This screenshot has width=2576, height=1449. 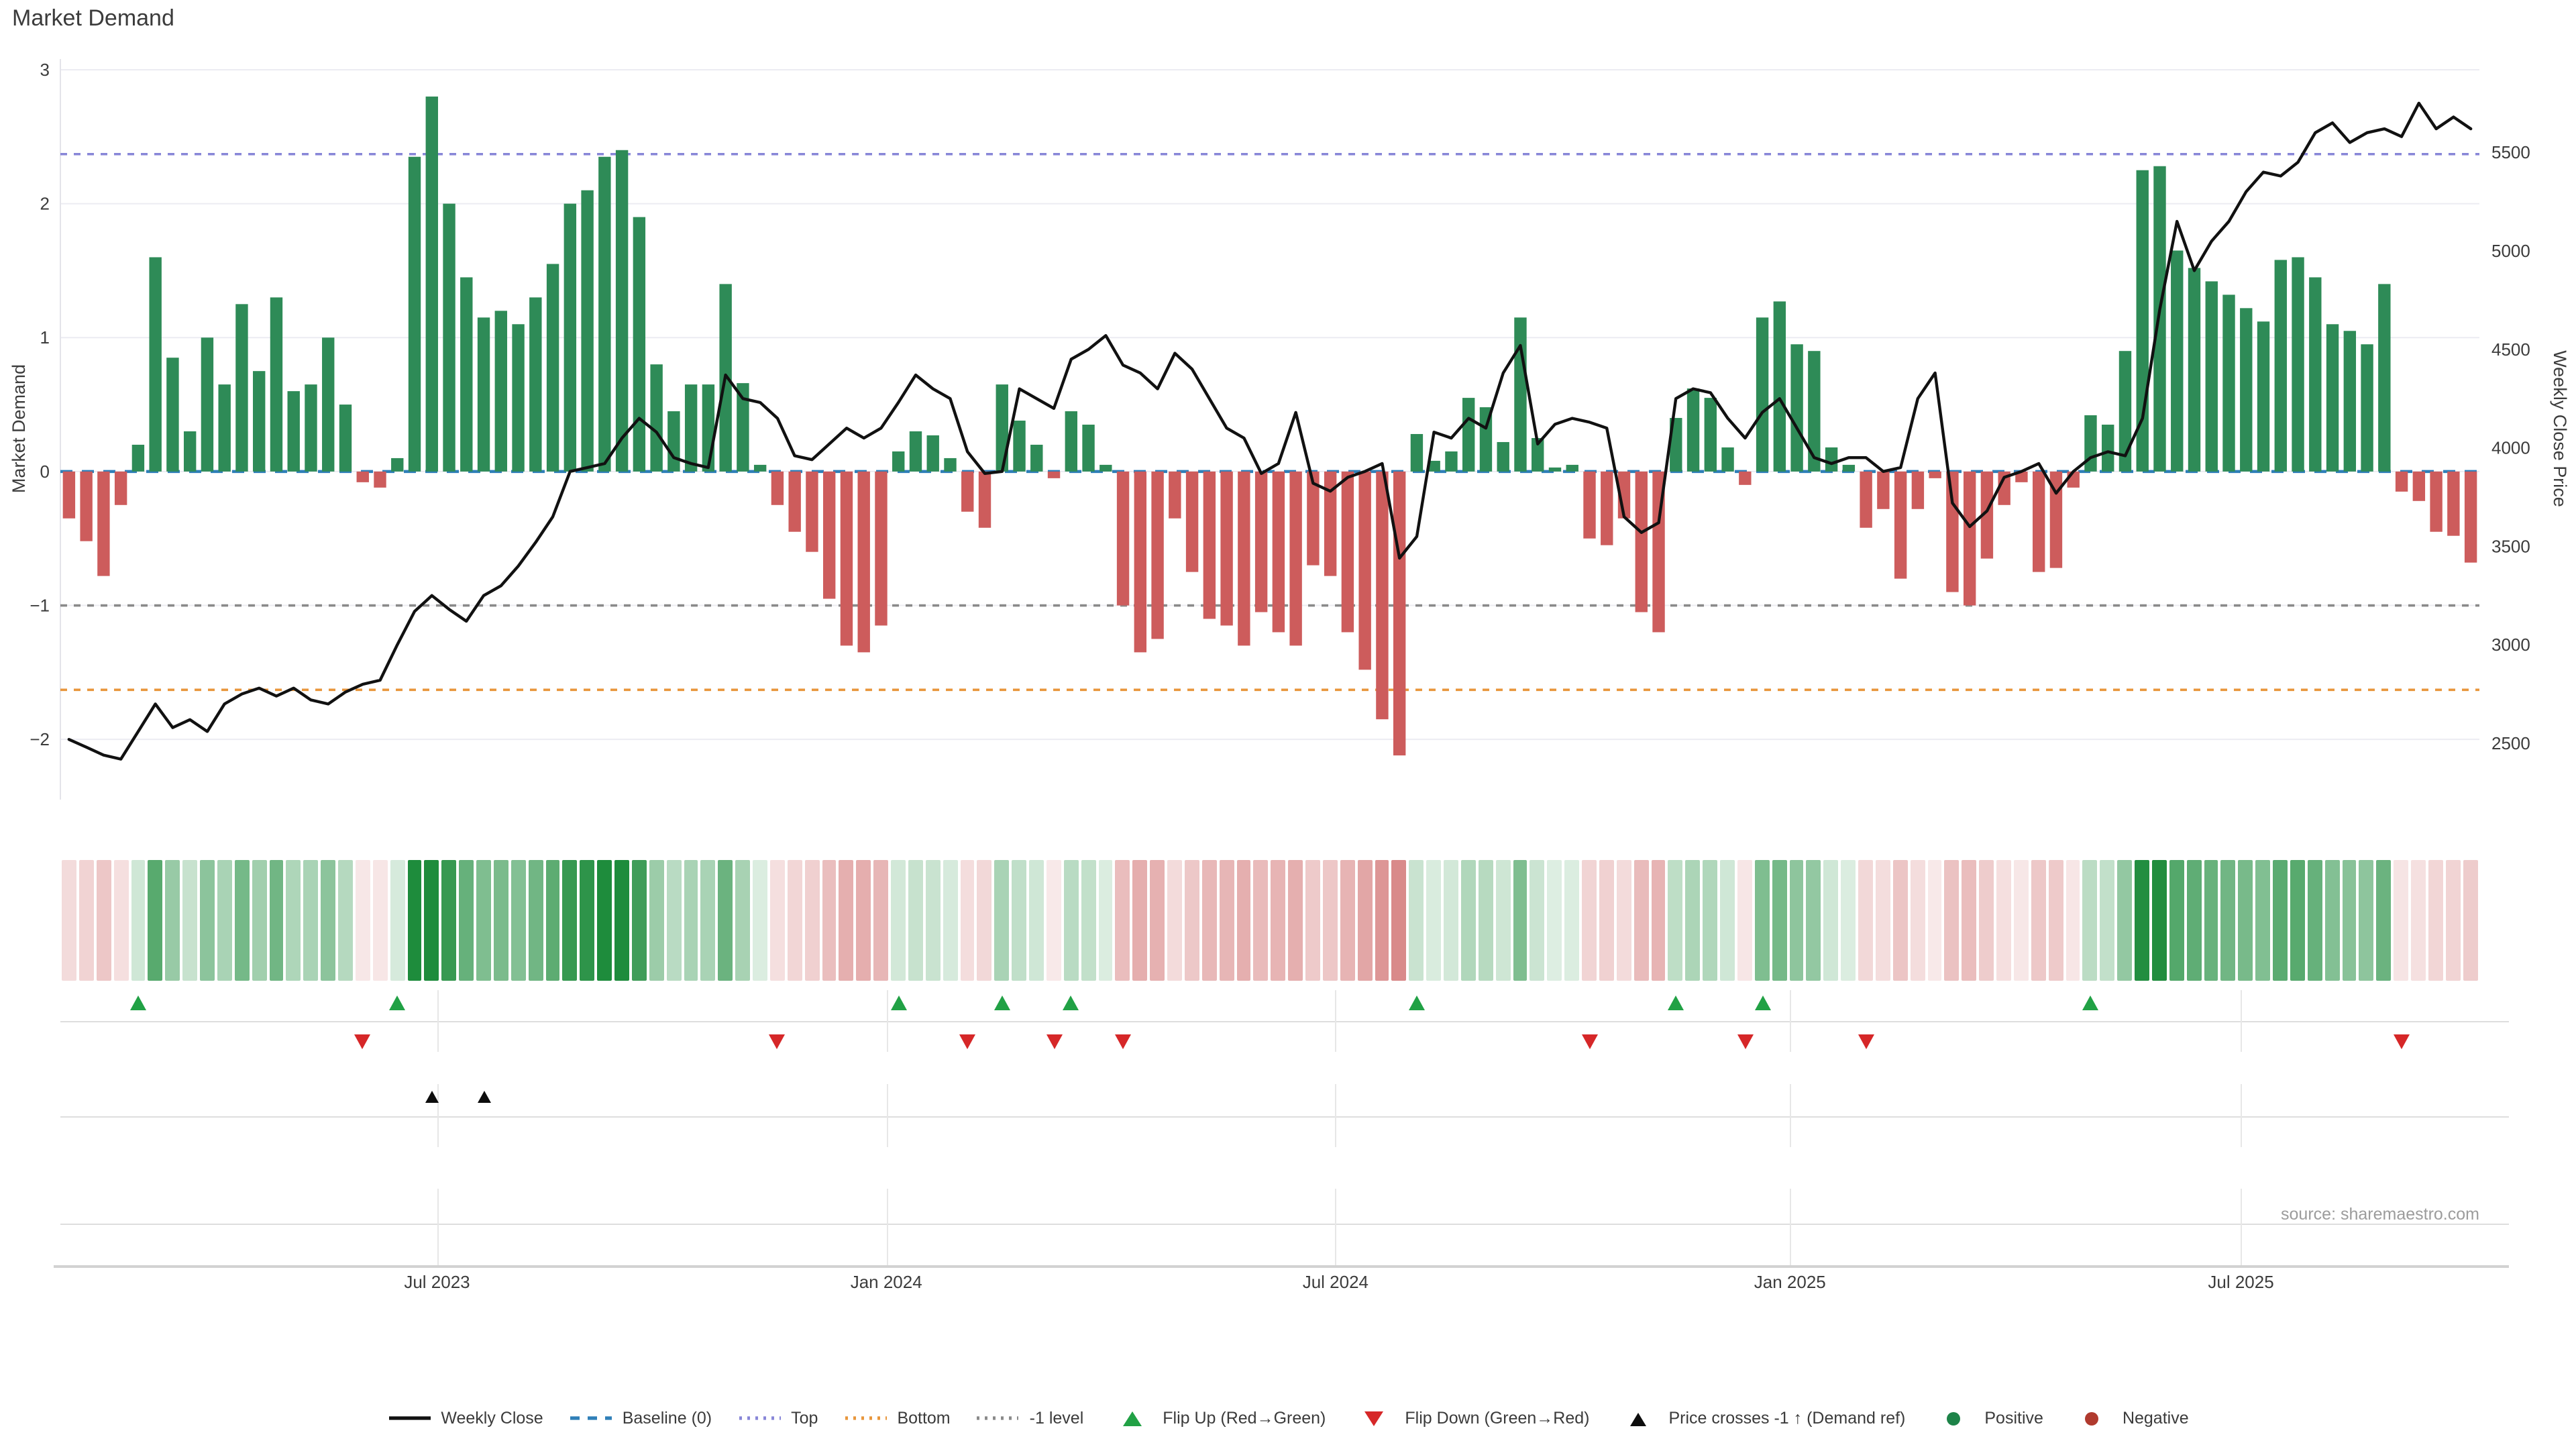 I want to click on legend-item-negative: Negative, so click(x=2129, y=1418).